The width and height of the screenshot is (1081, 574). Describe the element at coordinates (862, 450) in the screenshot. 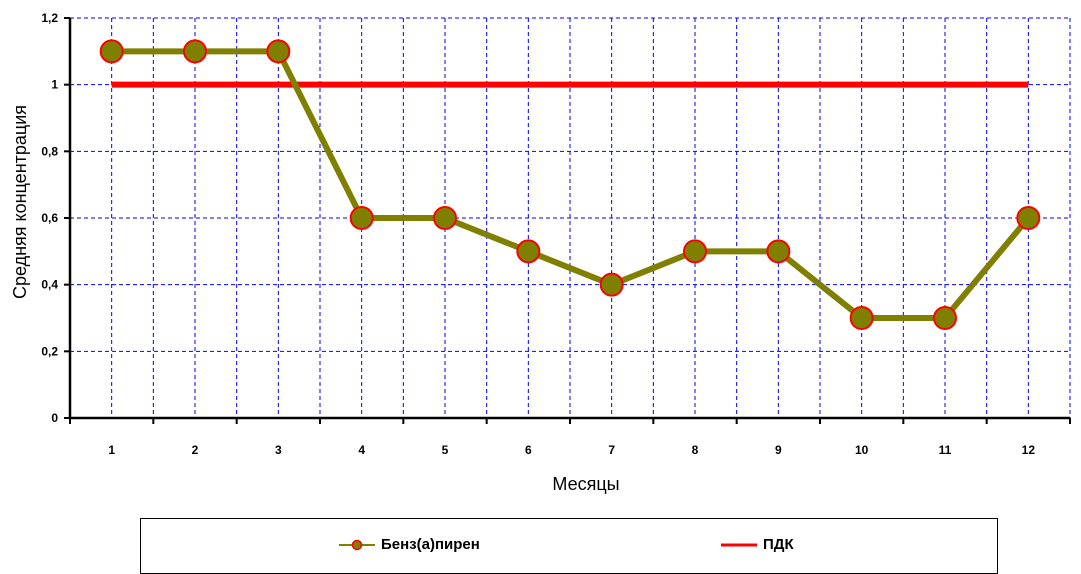

I see `x-tick-label: 10` at that location.